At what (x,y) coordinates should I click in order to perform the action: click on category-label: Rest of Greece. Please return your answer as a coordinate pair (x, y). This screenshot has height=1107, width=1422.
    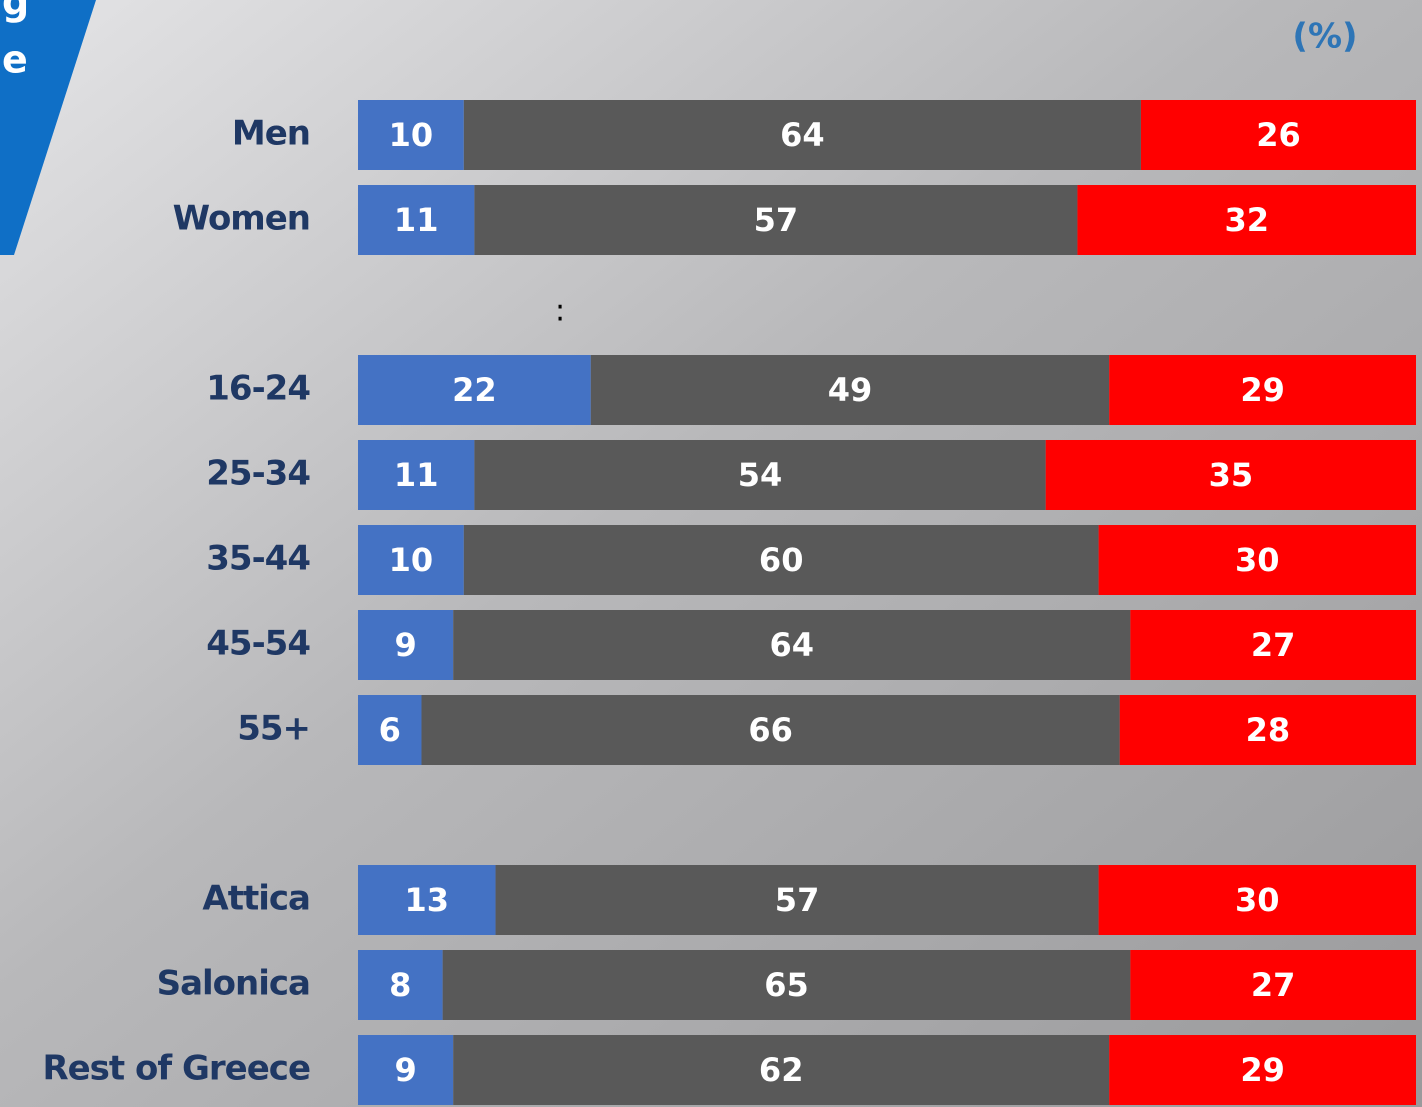
    Looking at the image, I should click on (176, 1069).